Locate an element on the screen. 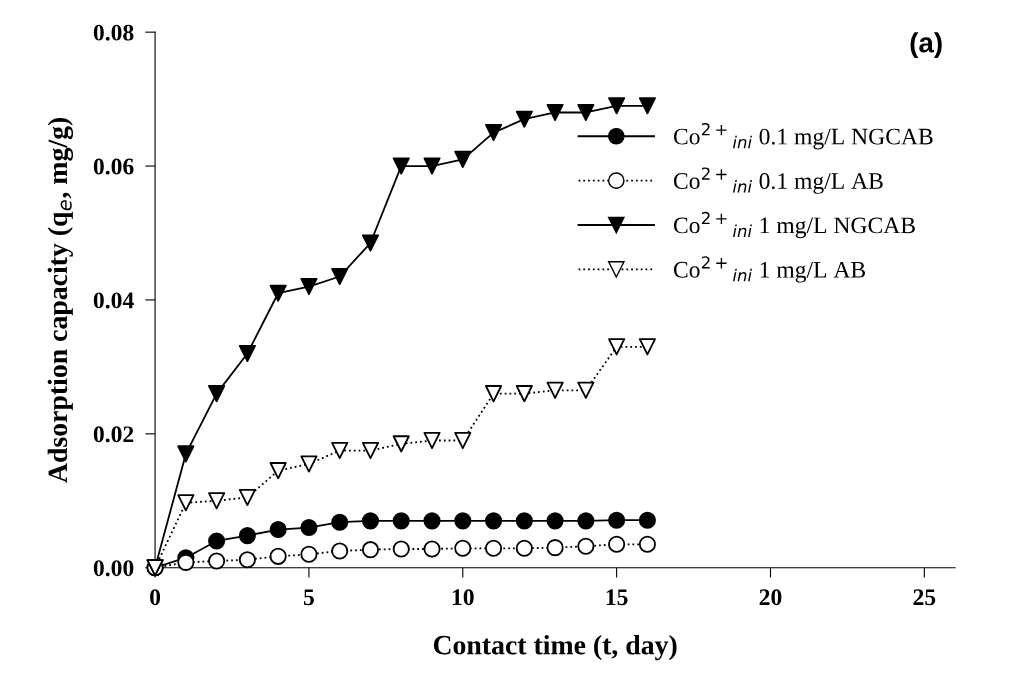 The image size is (1027, 684). legend-label: Co$^{2+}$$_{ini}$ 0.1 mg/L AB is located at coordinates (778, 180).